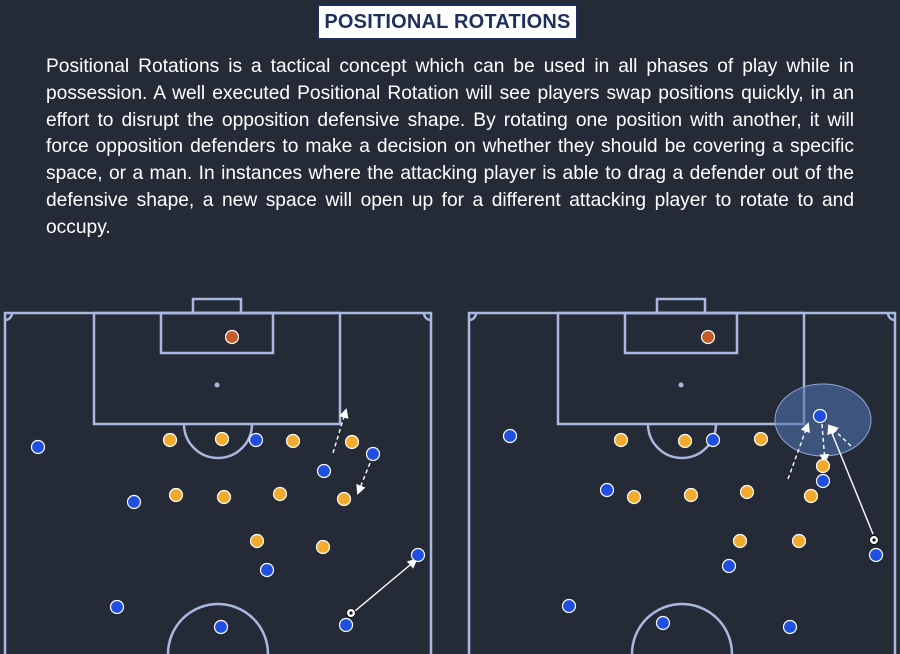  I want to click on run-arrow-left, so click(798, 451).